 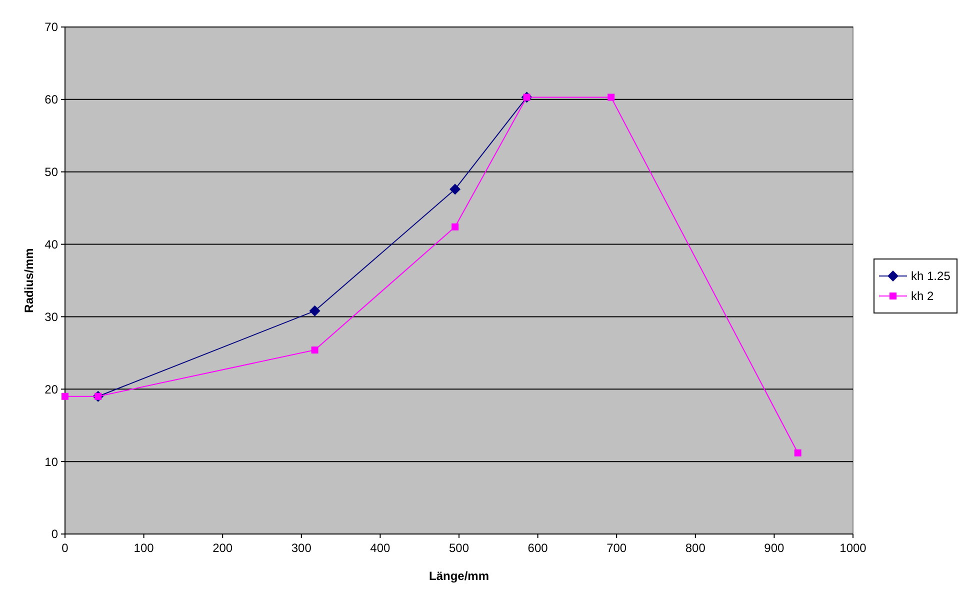 I want to click on y-tick-label: 0, so click(x=54, y=534).